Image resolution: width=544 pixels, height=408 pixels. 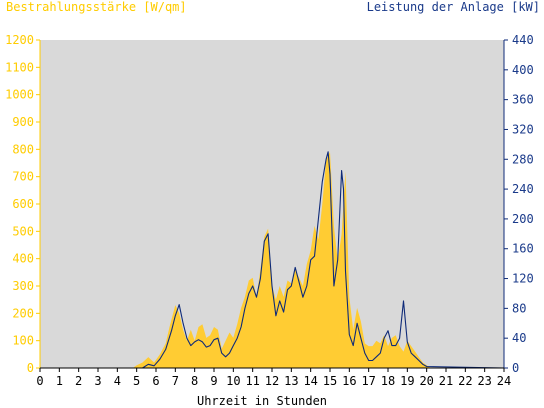 I want to click on x-tick-label: 1, so click(x=59, y=381).